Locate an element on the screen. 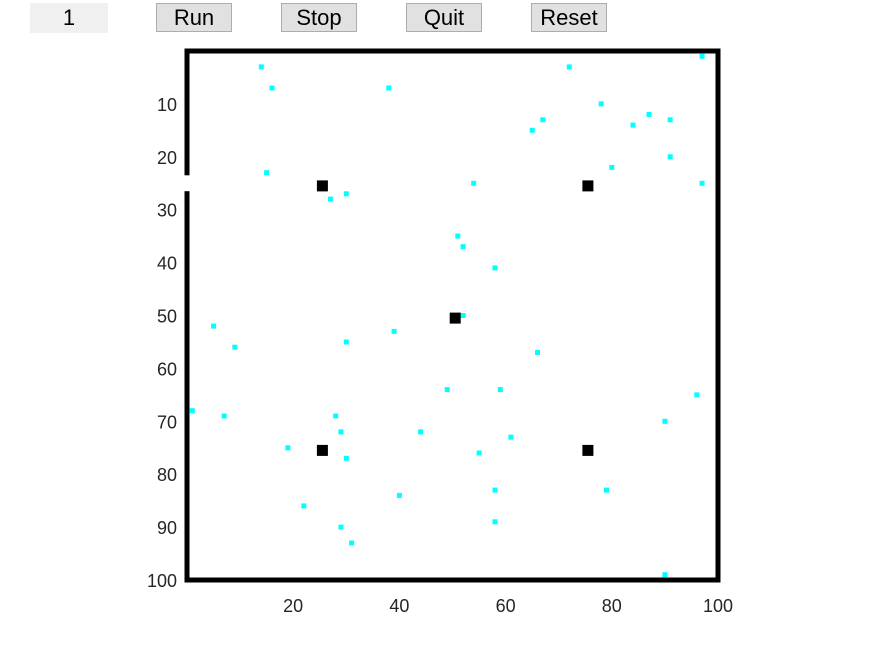  stop-button: Stop is located at coordinates (319, 17).